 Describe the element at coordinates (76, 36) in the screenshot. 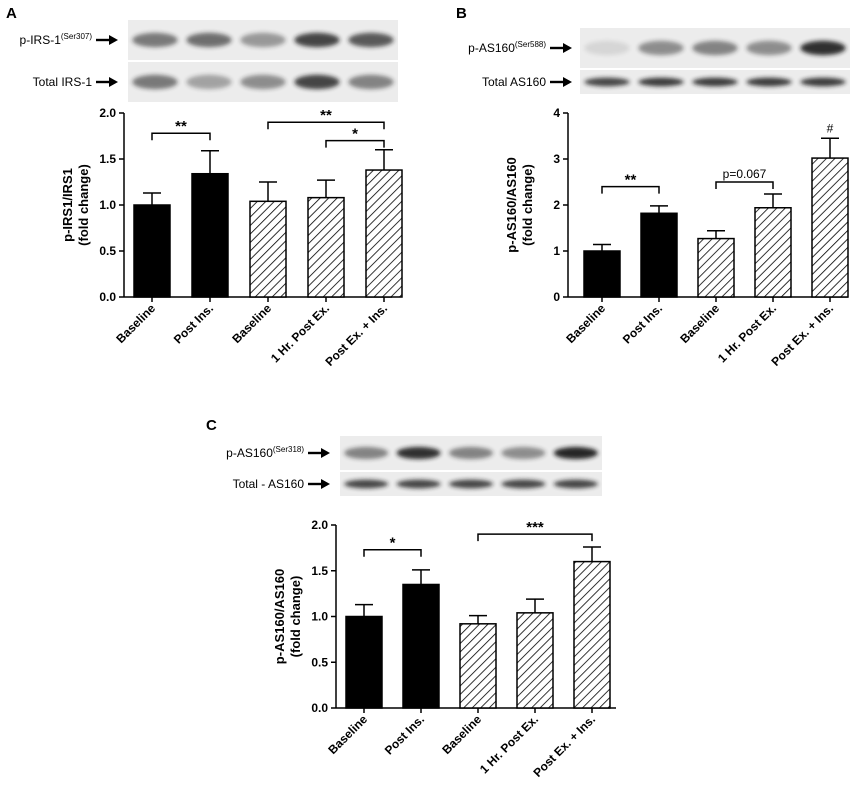

I see `blot-label-superscript: (Ser307)` at that location.